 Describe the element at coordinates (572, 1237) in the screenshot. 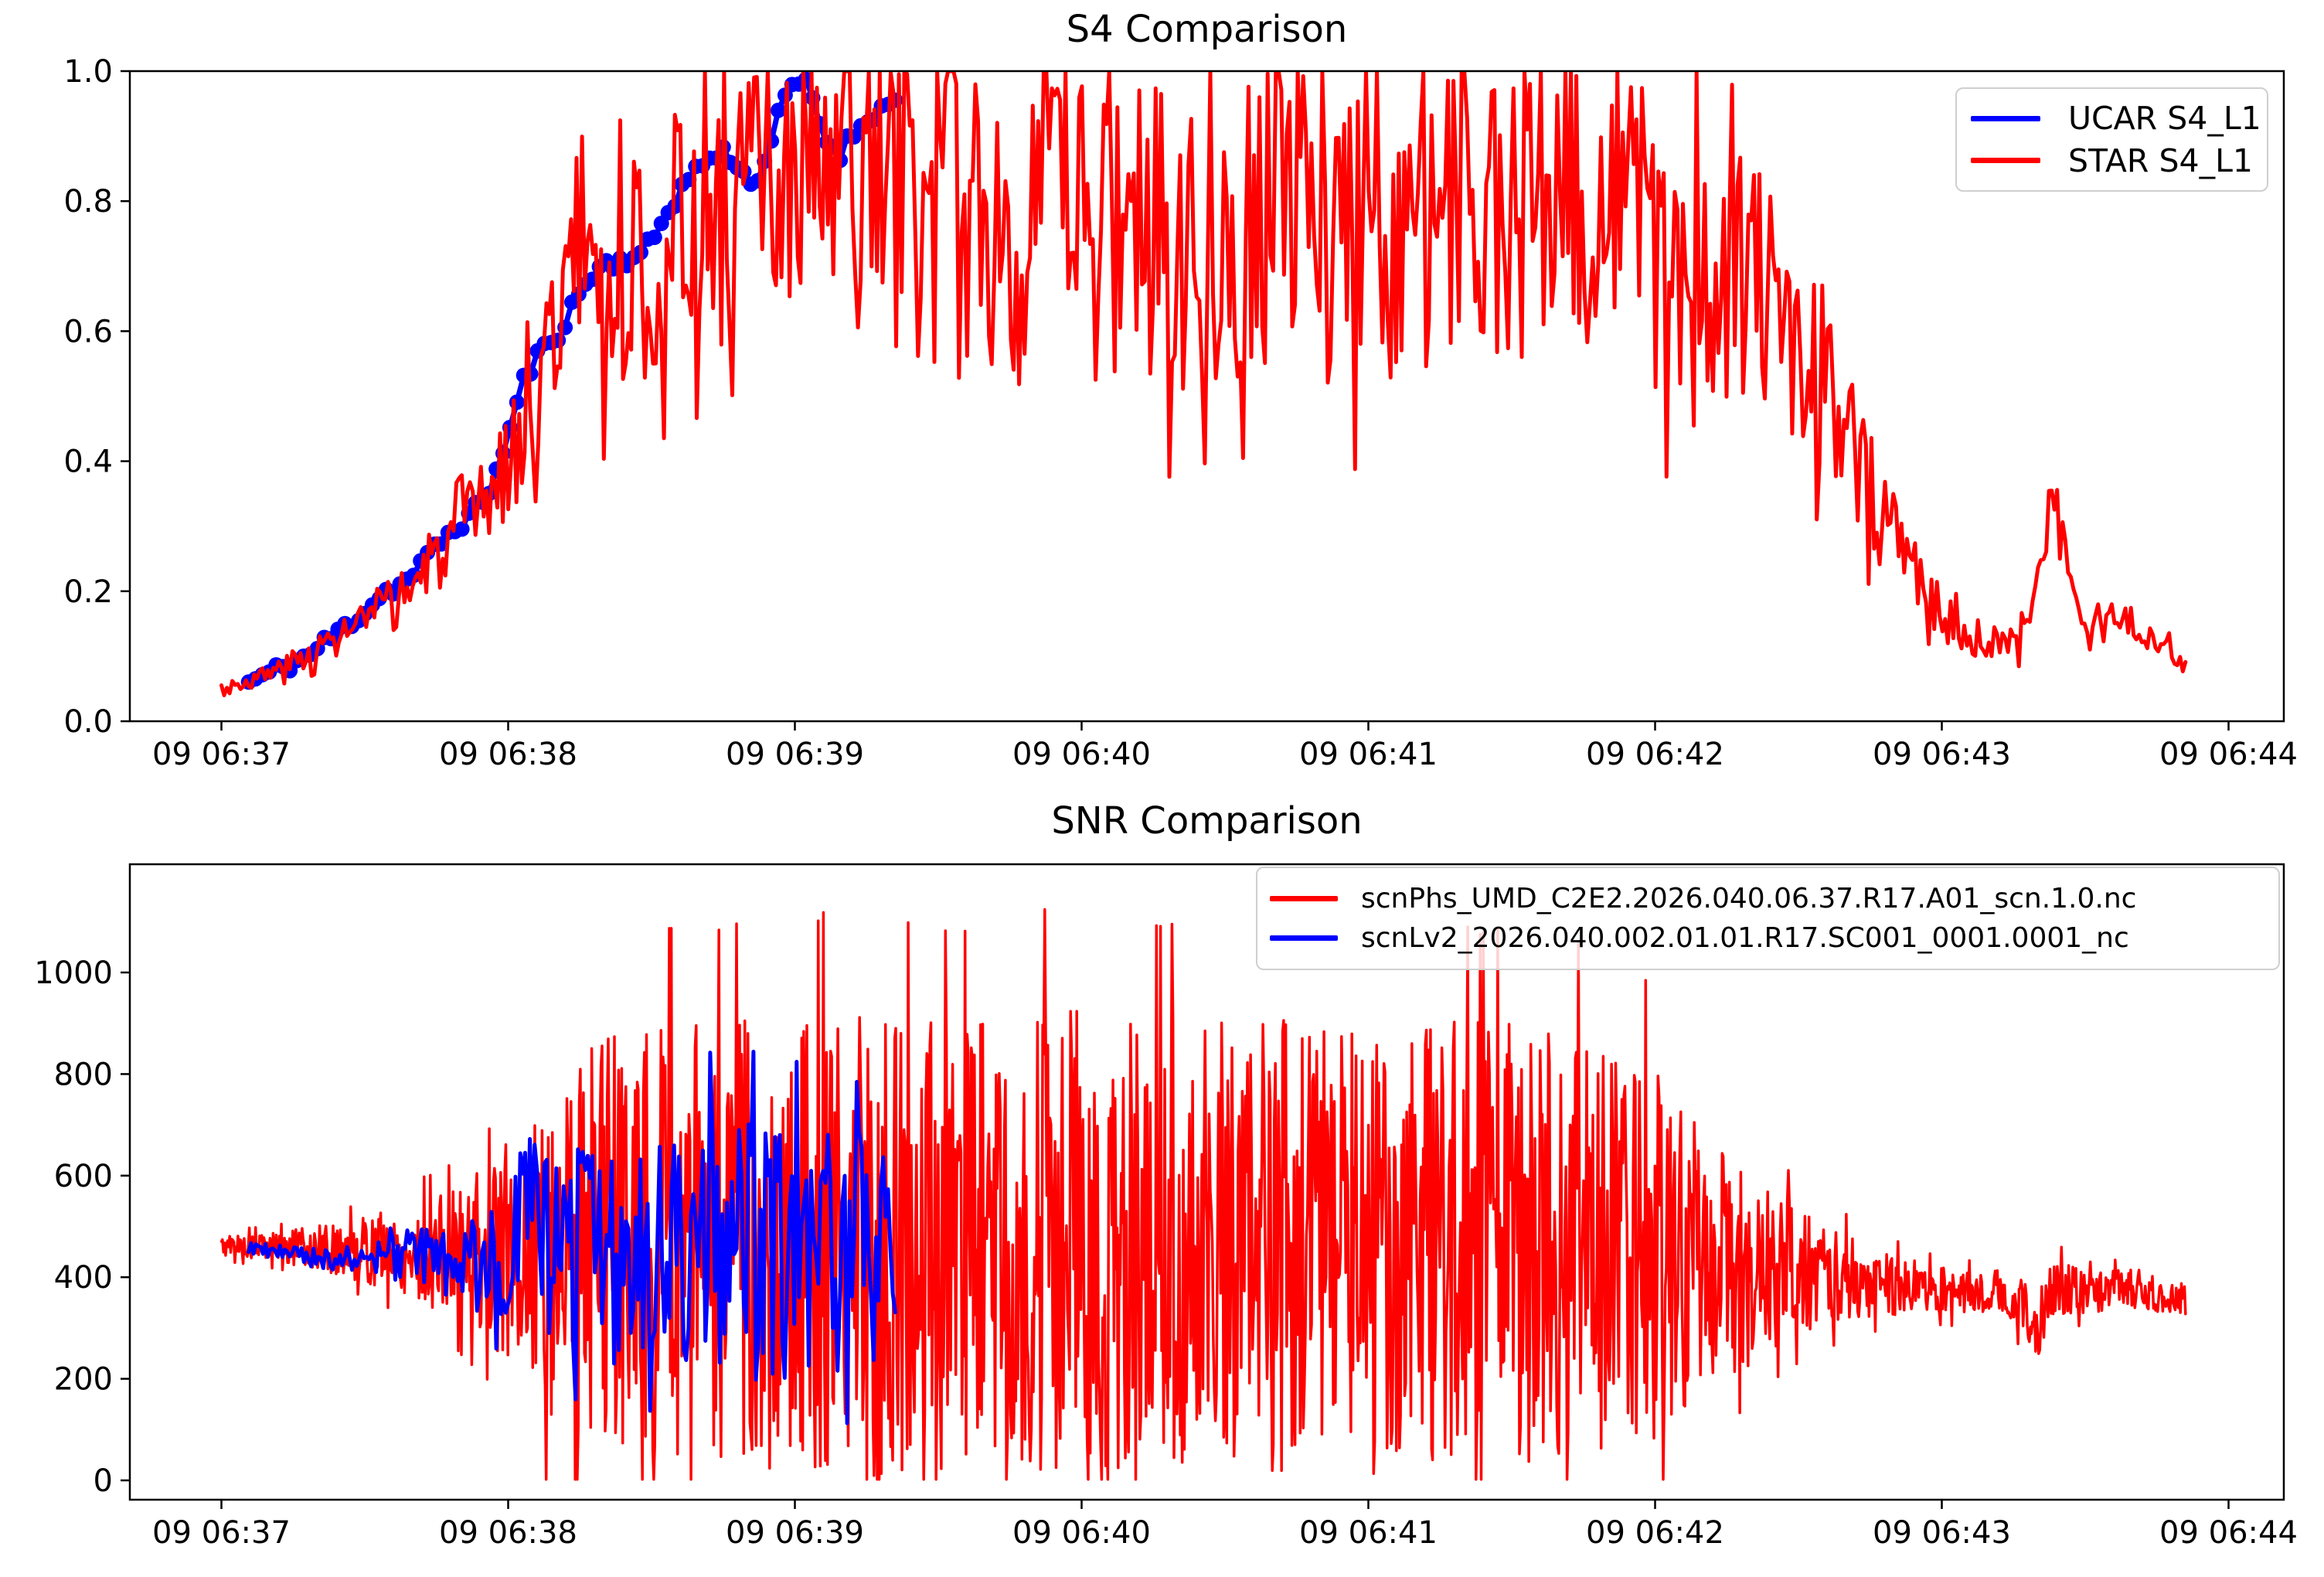

I see `series-scnlv2-2026-040-002-01-01-r17-` at that location.